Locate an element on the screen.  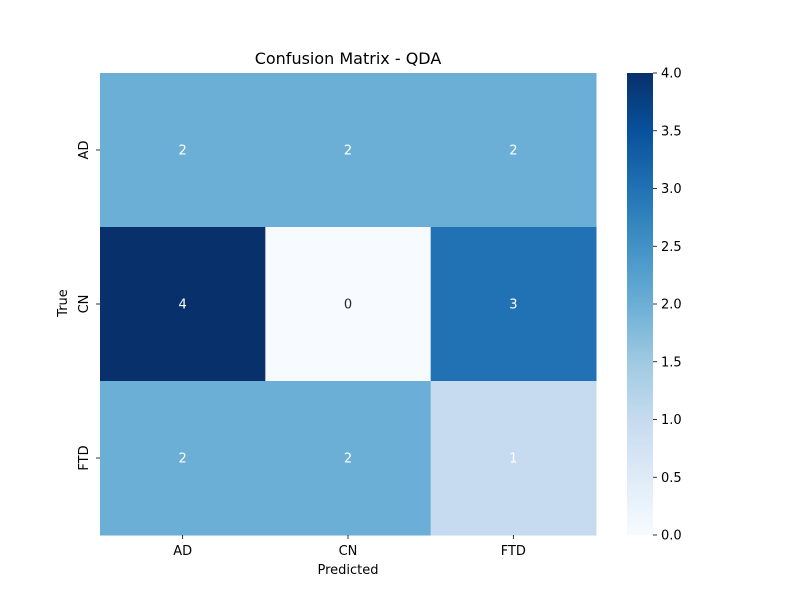
cell-value-label: 0 is located at coordinates (348, 305).